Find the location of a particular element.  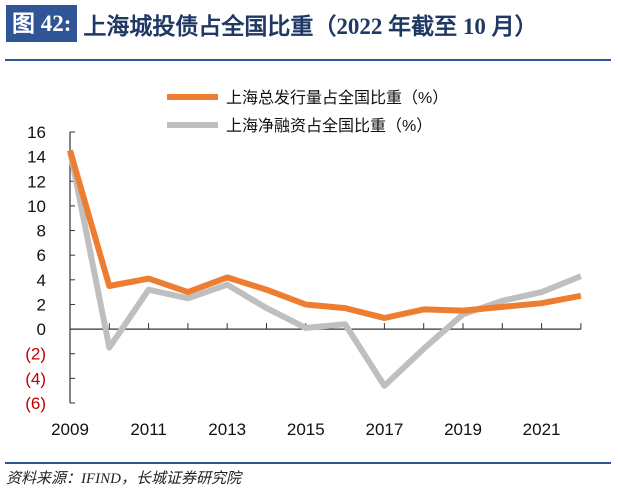

legend-label-series-0: 上海总发行量占全国比重（%） is located at coordinates (337, 98).